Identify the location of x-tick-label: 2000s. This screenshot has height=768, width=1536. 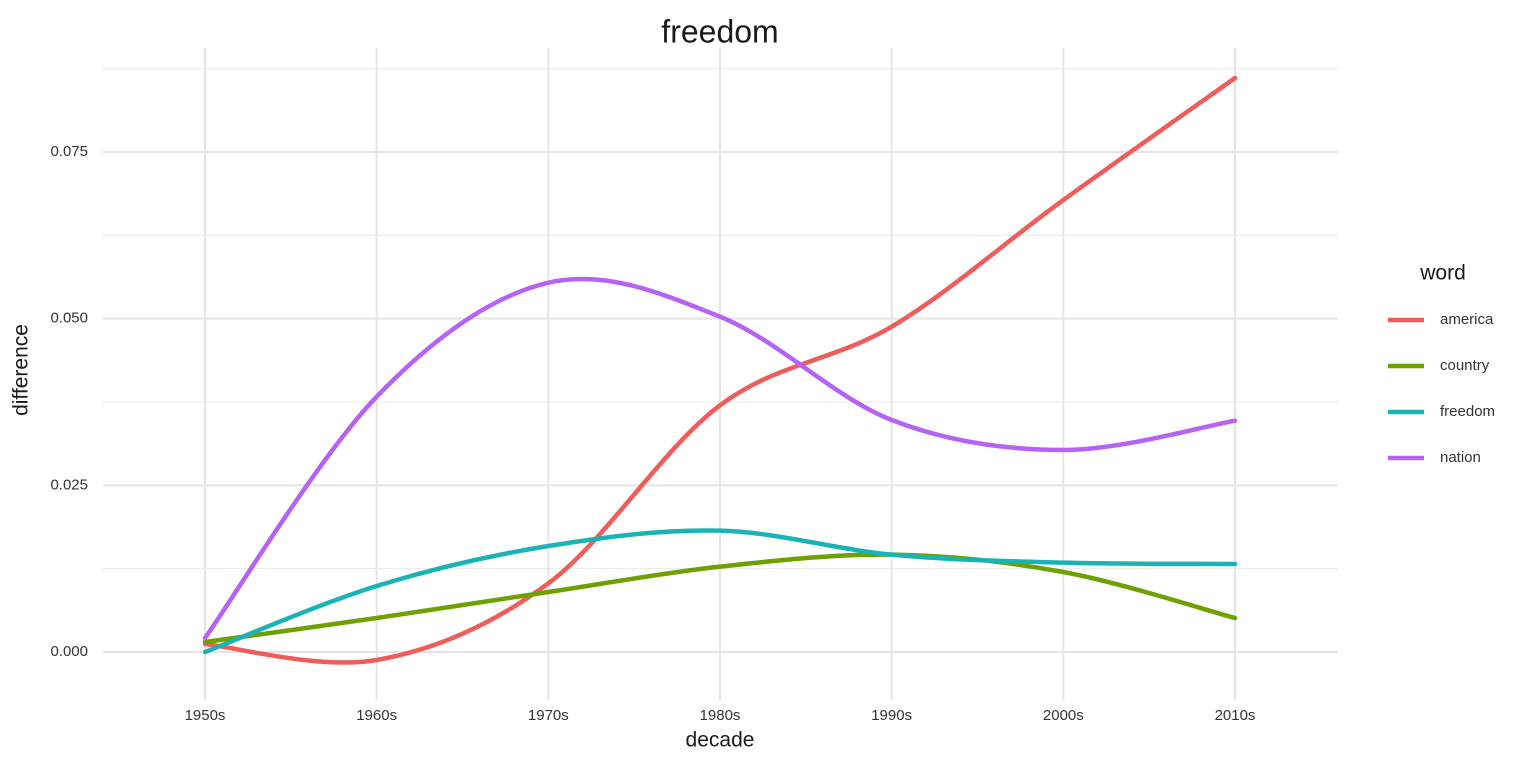
(1063, 715).